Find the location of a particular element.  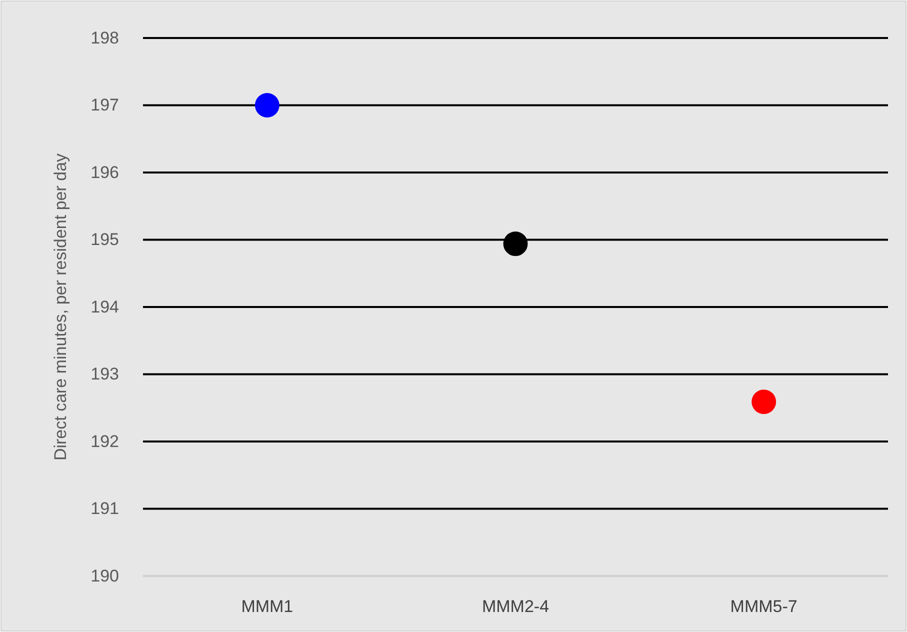

y-tick-label: 198 is located at coordinates (104, 38).